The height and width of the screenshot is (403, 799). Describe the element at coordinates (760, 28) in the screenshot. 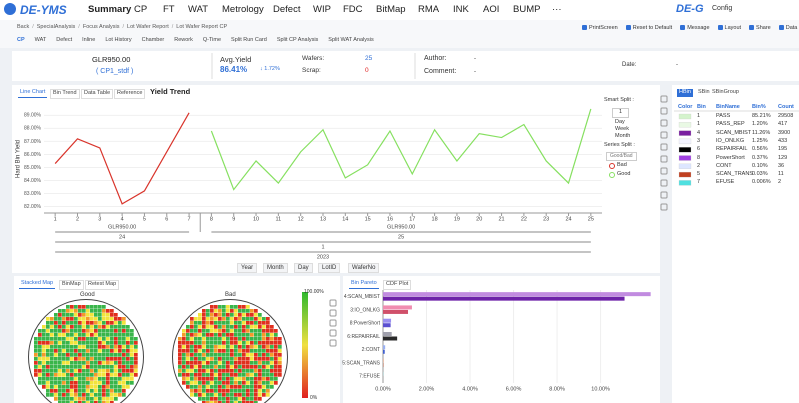

I see `toolbar-button: Share` at that location.